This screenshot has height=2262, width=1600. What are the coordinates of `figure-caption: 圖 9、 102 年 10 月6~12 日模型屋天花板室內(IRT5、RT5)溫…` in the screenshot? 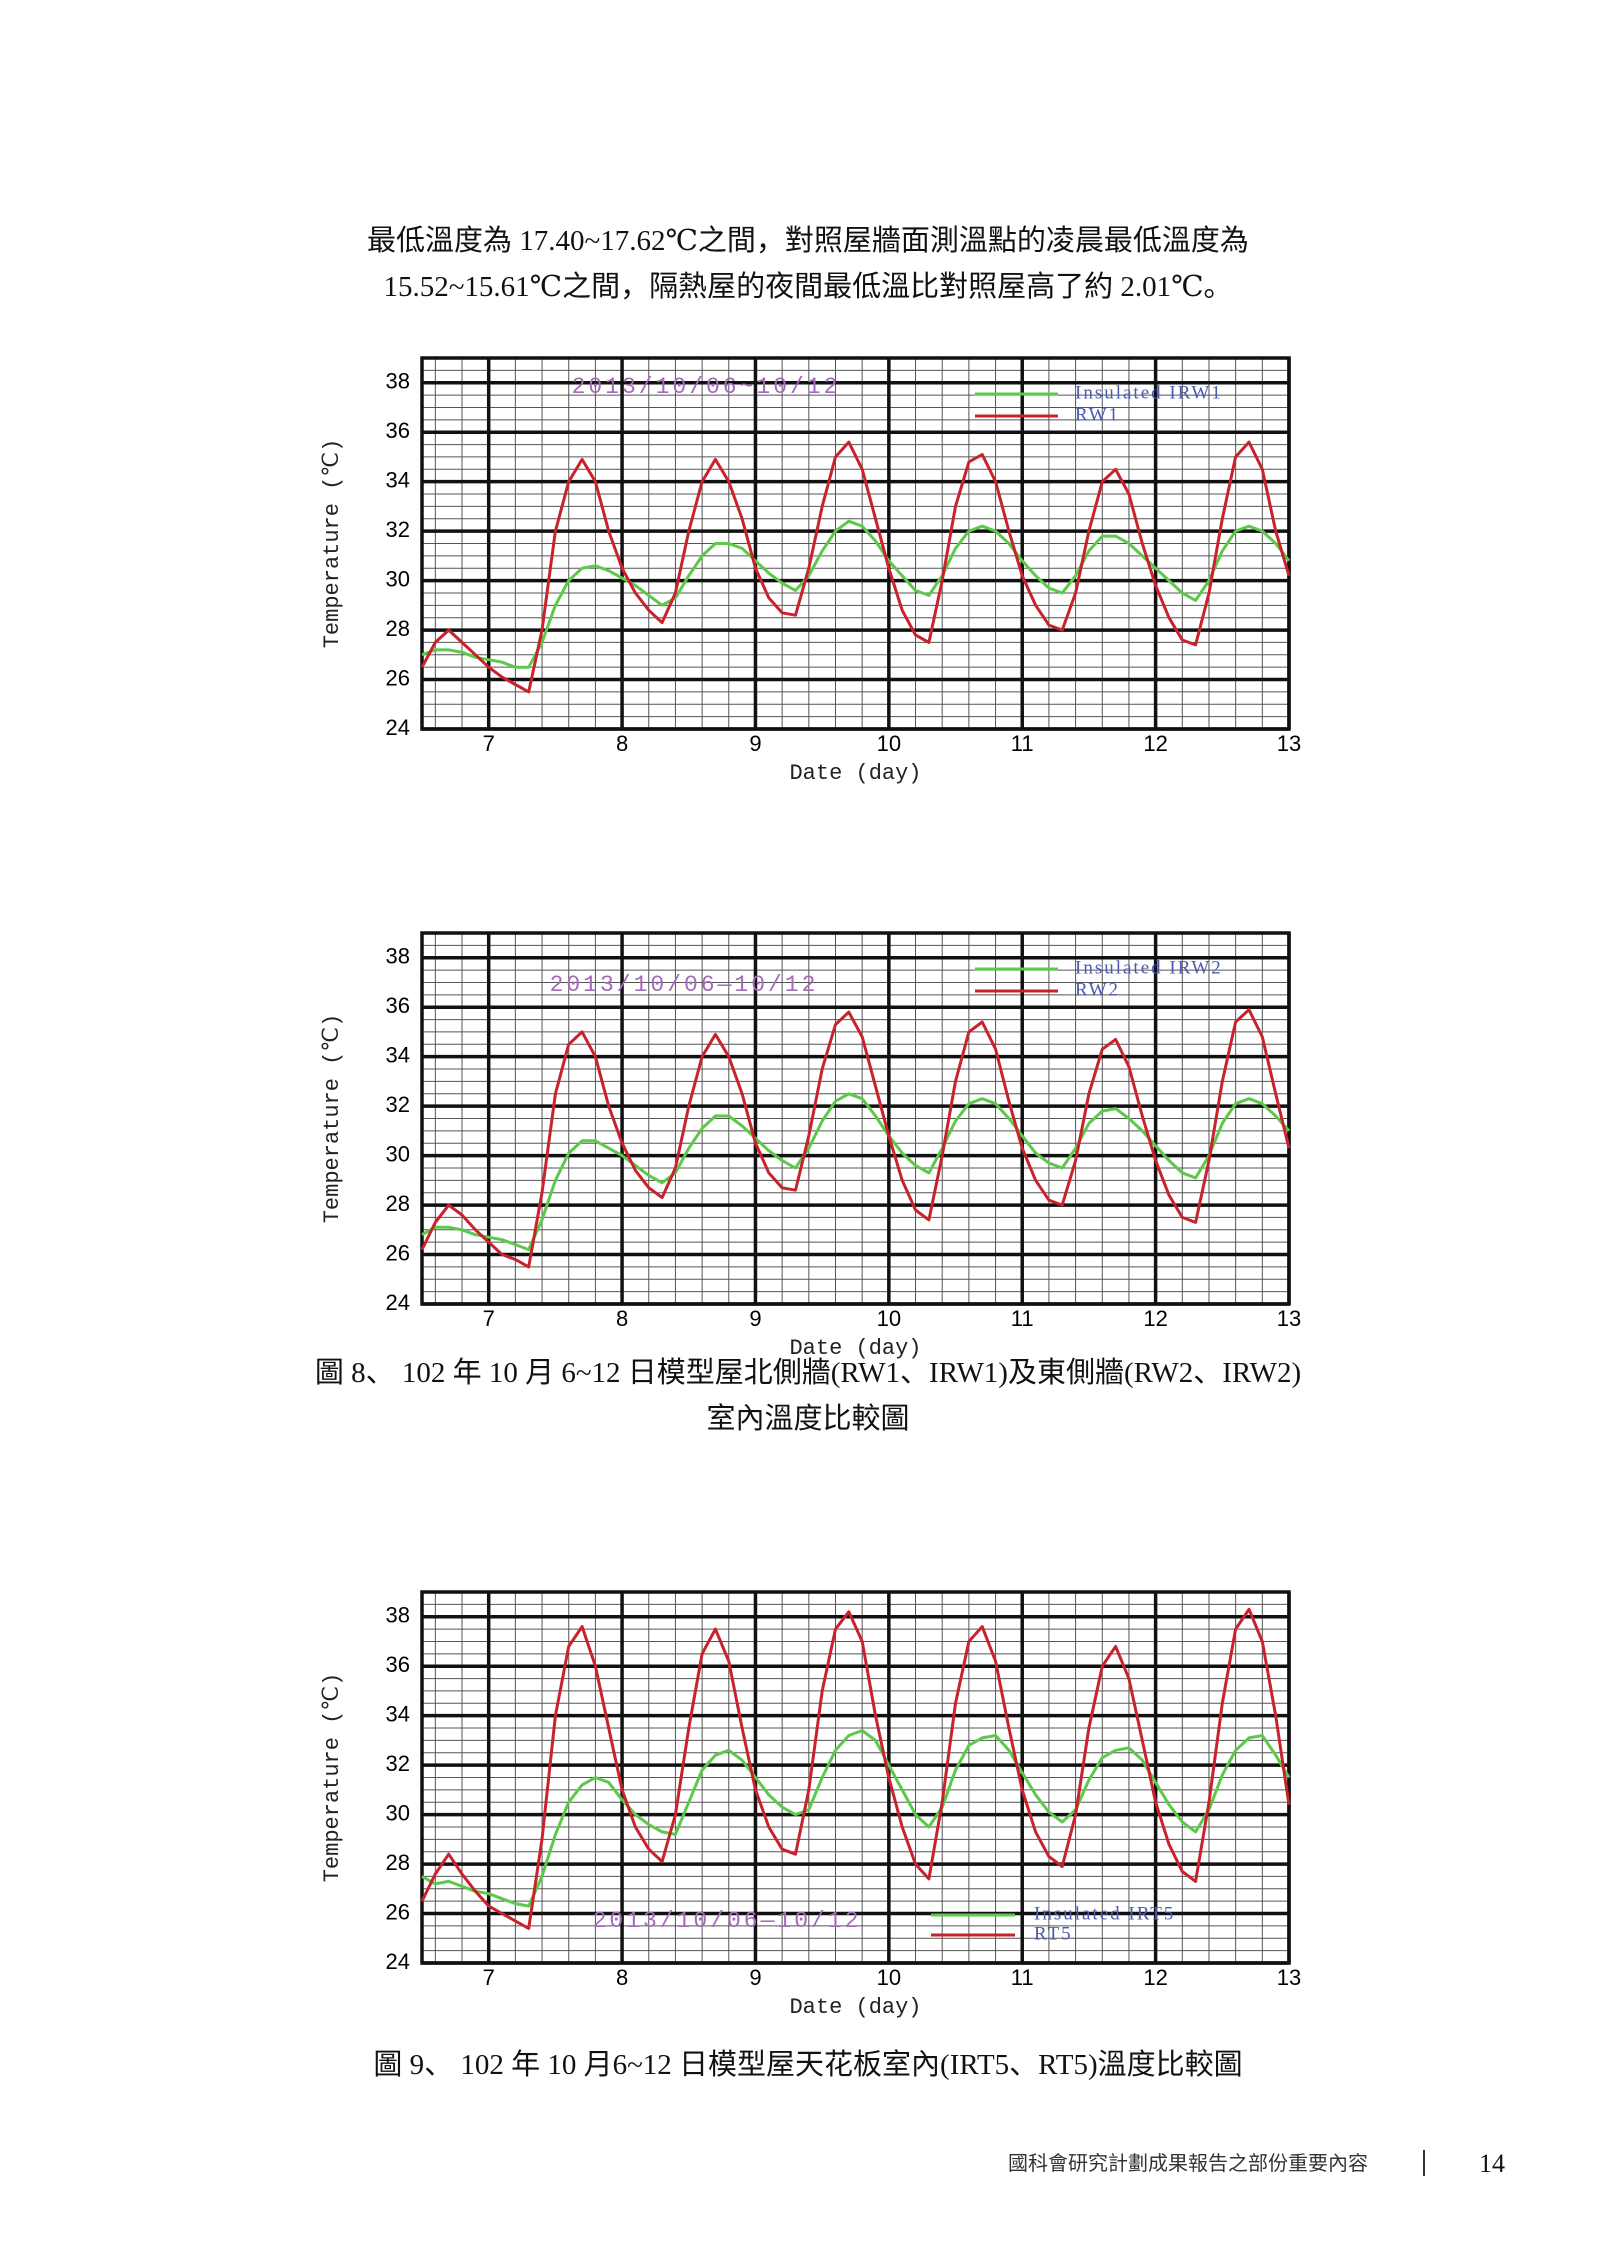 It's located at (807, 2064).